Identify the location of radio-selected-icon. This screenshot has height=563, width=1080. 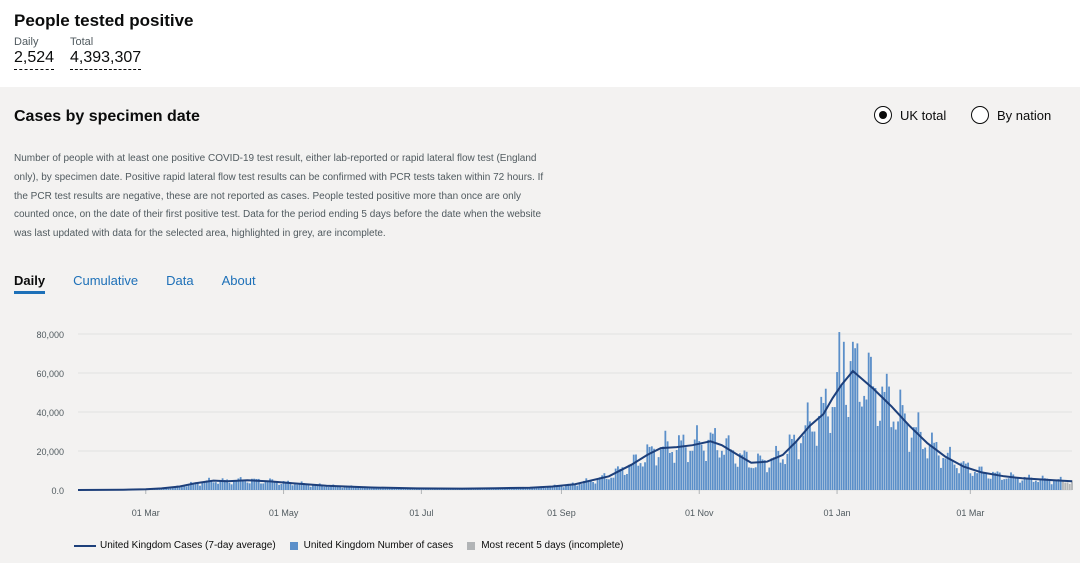
(883, 115).